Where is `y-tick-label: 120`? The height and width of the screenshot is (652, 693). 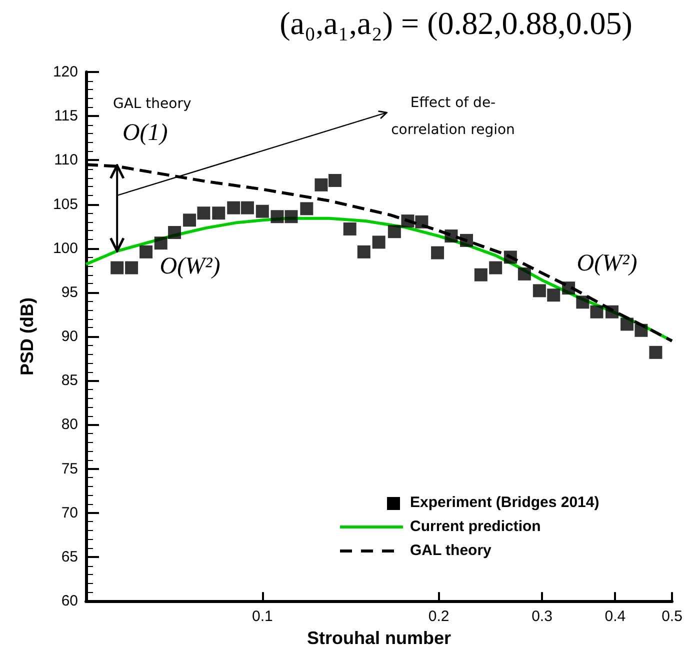 y-tick-label: 120 is located at coordinates (65, 72).